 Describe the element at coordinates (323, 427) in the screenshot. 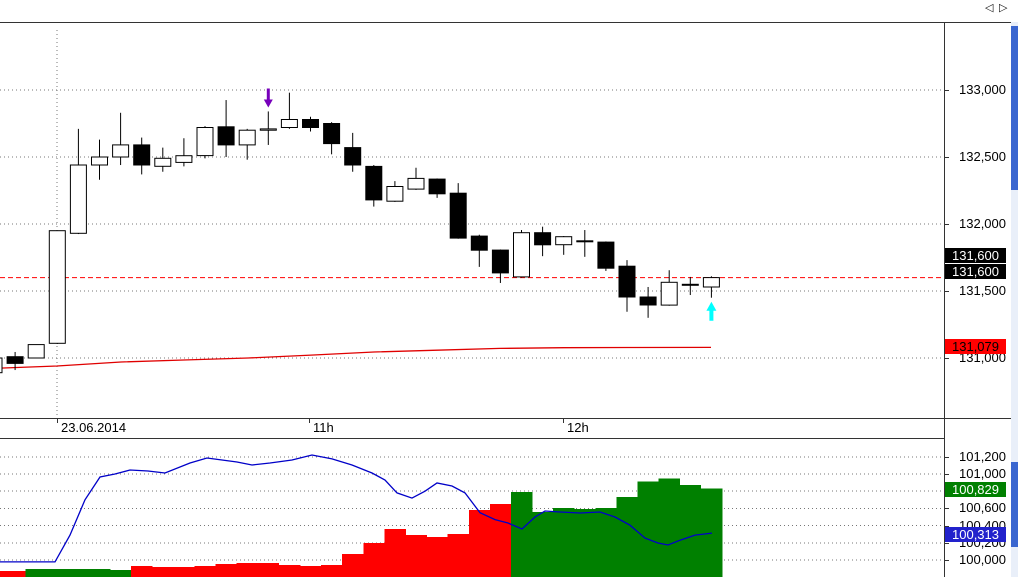

I see `time-axis-label: 11h` at that location.